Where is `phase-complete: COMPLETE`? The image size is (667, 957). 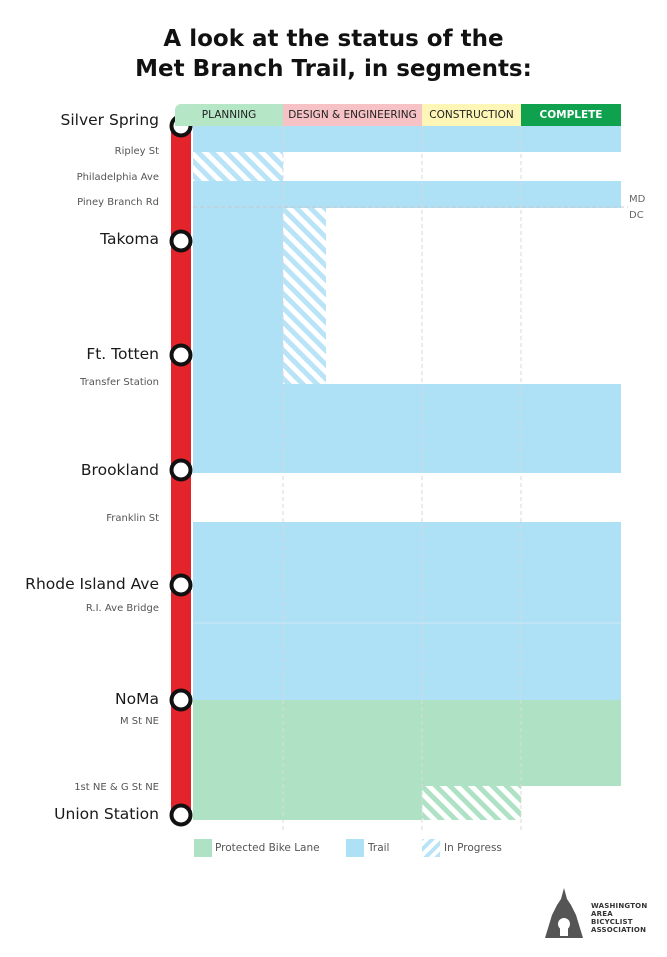 phase-complete: COMPLETE is located at coordinates (571, 115).